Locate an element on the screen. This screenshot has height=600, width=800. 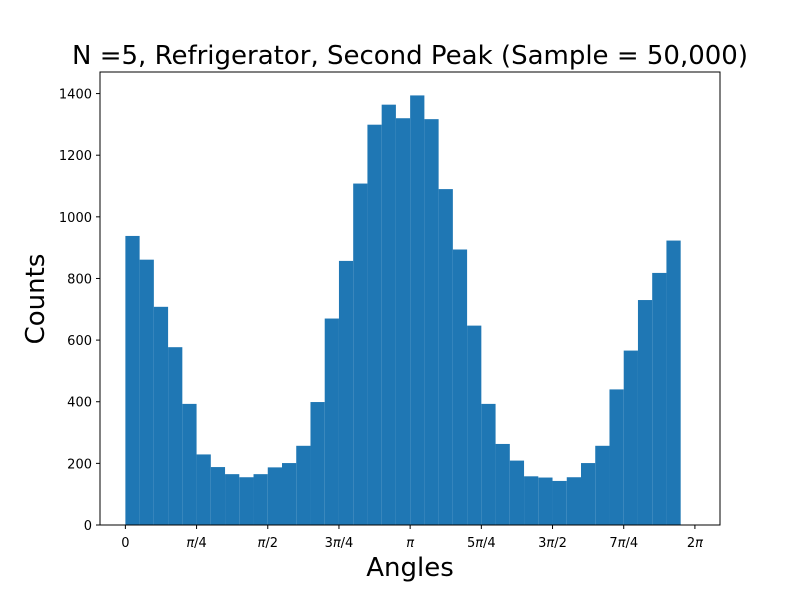
x-tick-label: 7π/4 is located at coordinates (623, 543).